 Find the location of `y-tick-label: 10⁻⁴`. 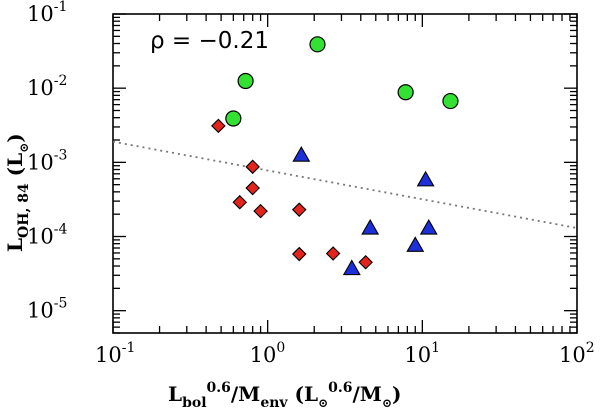

y-tick-label: 10⁻⁴ is located at coordinates (47, 235).